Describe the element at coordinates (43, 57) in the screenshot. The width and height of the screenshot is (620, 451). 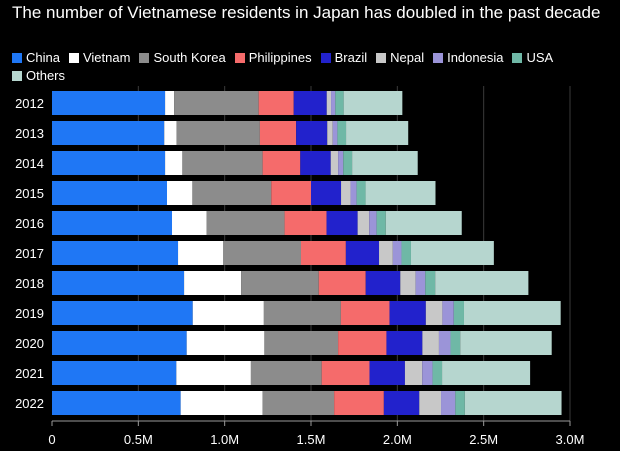
I see `legend-label: China` at that location.